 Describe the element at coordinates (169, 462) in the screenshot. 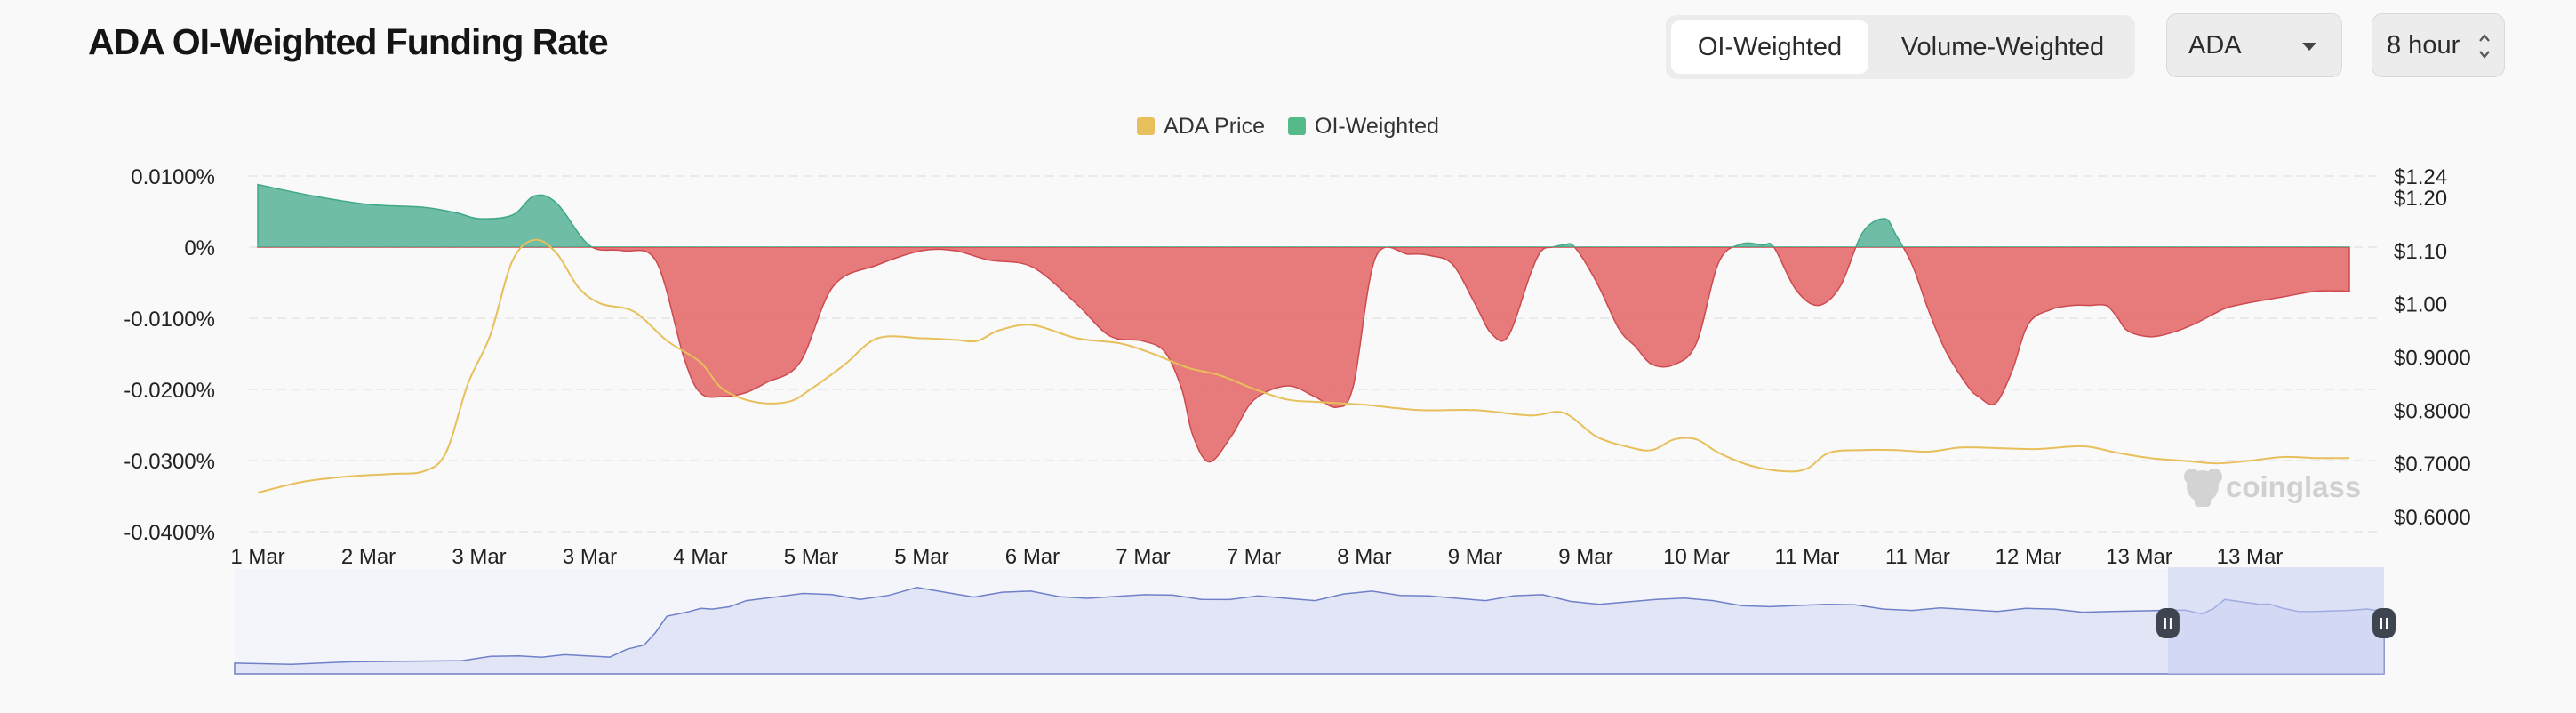

I see `left-tick-label: -0.0300%` at that location.